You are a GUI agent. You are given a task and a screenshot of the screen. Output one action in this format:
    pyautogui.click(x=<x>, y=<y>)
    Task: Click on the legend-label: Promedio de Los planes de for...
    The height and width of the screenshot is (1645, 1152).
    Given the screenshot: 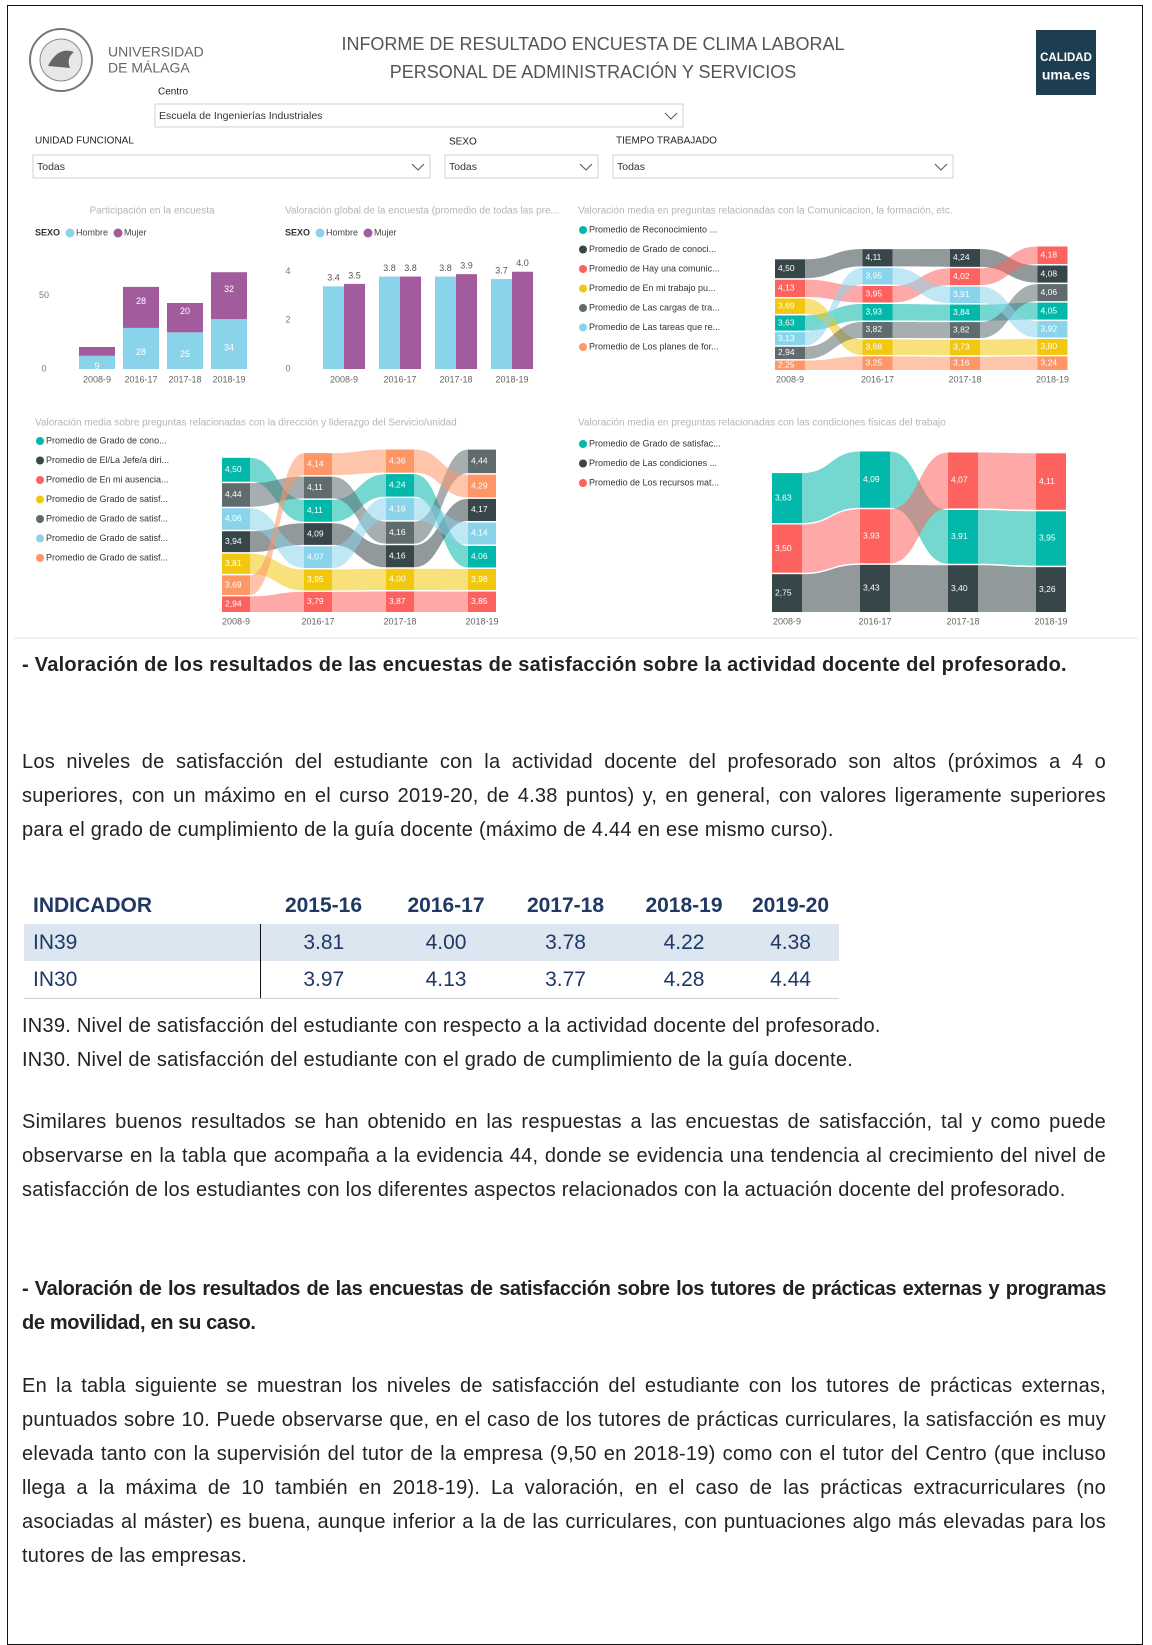 What is the action you would take?
    pyautogui.click(x=654, y=346)
    